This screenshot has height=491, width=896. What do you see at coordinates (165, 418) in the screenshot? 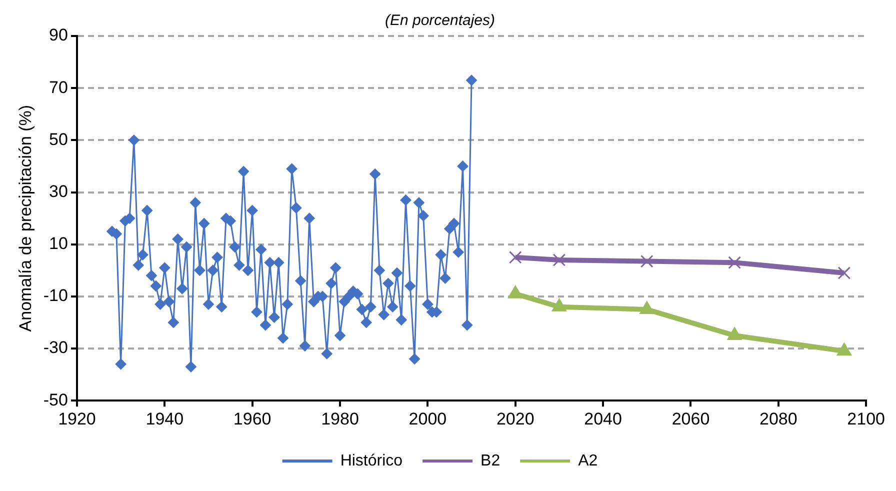
I see `x-tick-label: 1940` at bounding box center [165, 418].